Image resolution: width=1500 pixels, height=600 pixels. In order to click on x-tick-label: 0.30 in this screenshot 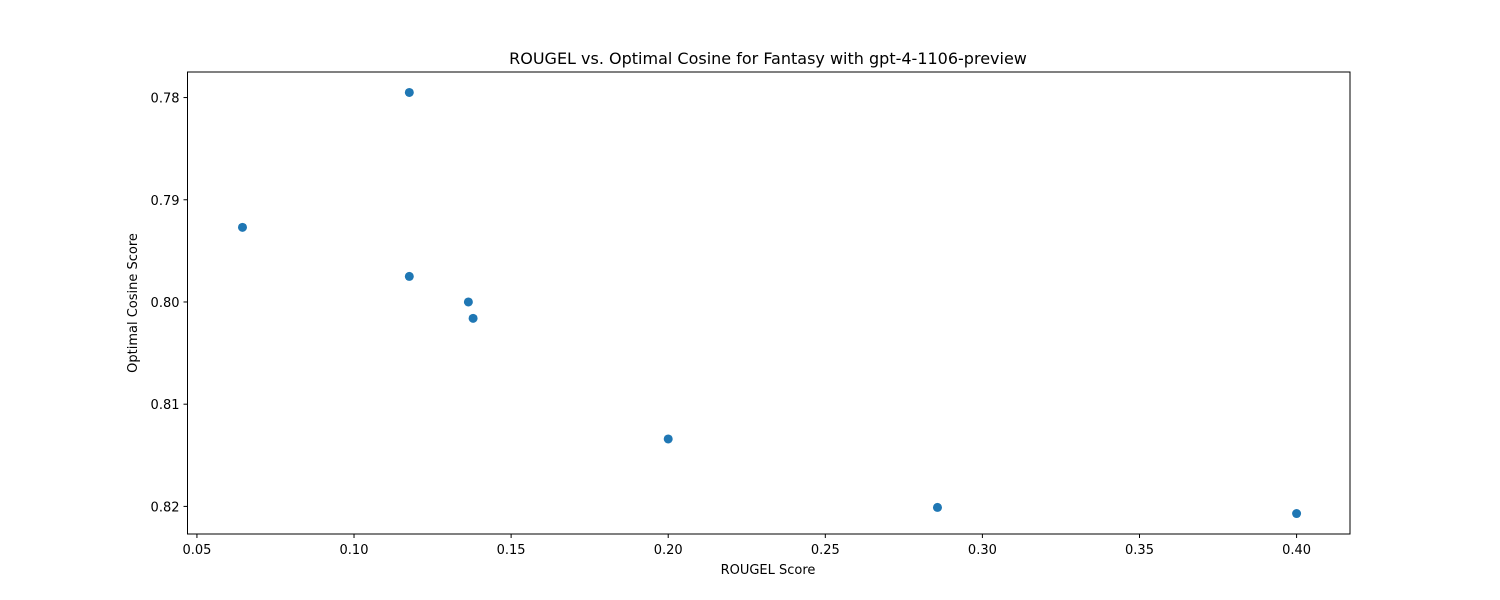, I will do `click(982, 550)`.